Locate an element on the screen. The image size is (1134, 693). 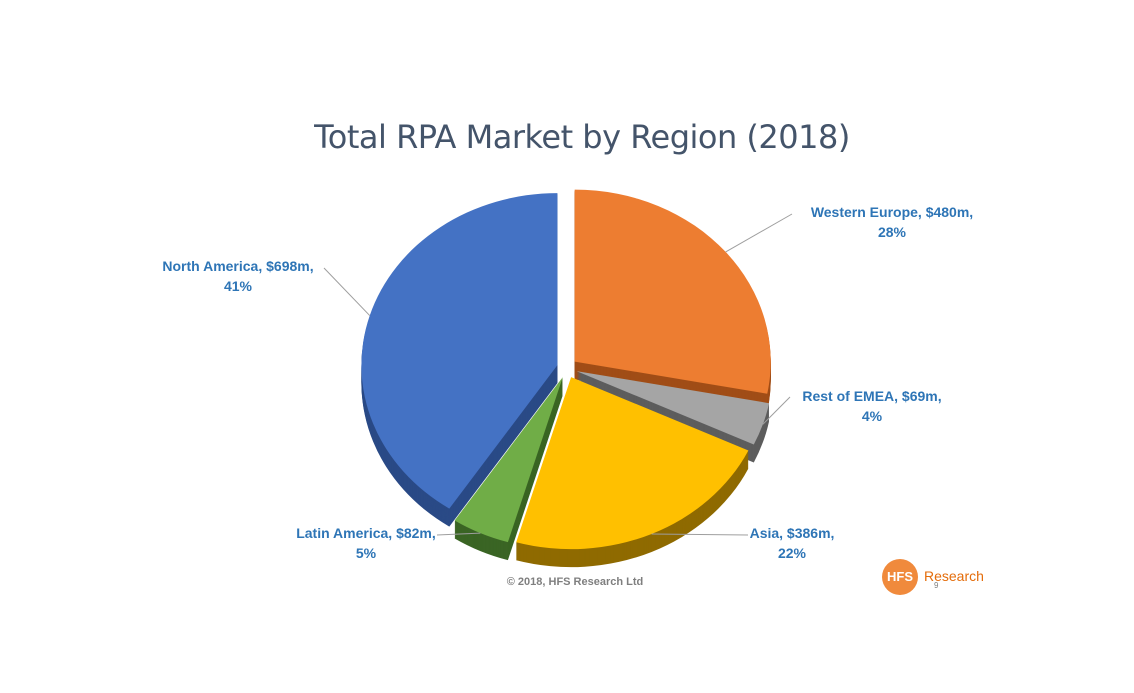
slice-rest-of-emea is located at coordinates (673, 408).